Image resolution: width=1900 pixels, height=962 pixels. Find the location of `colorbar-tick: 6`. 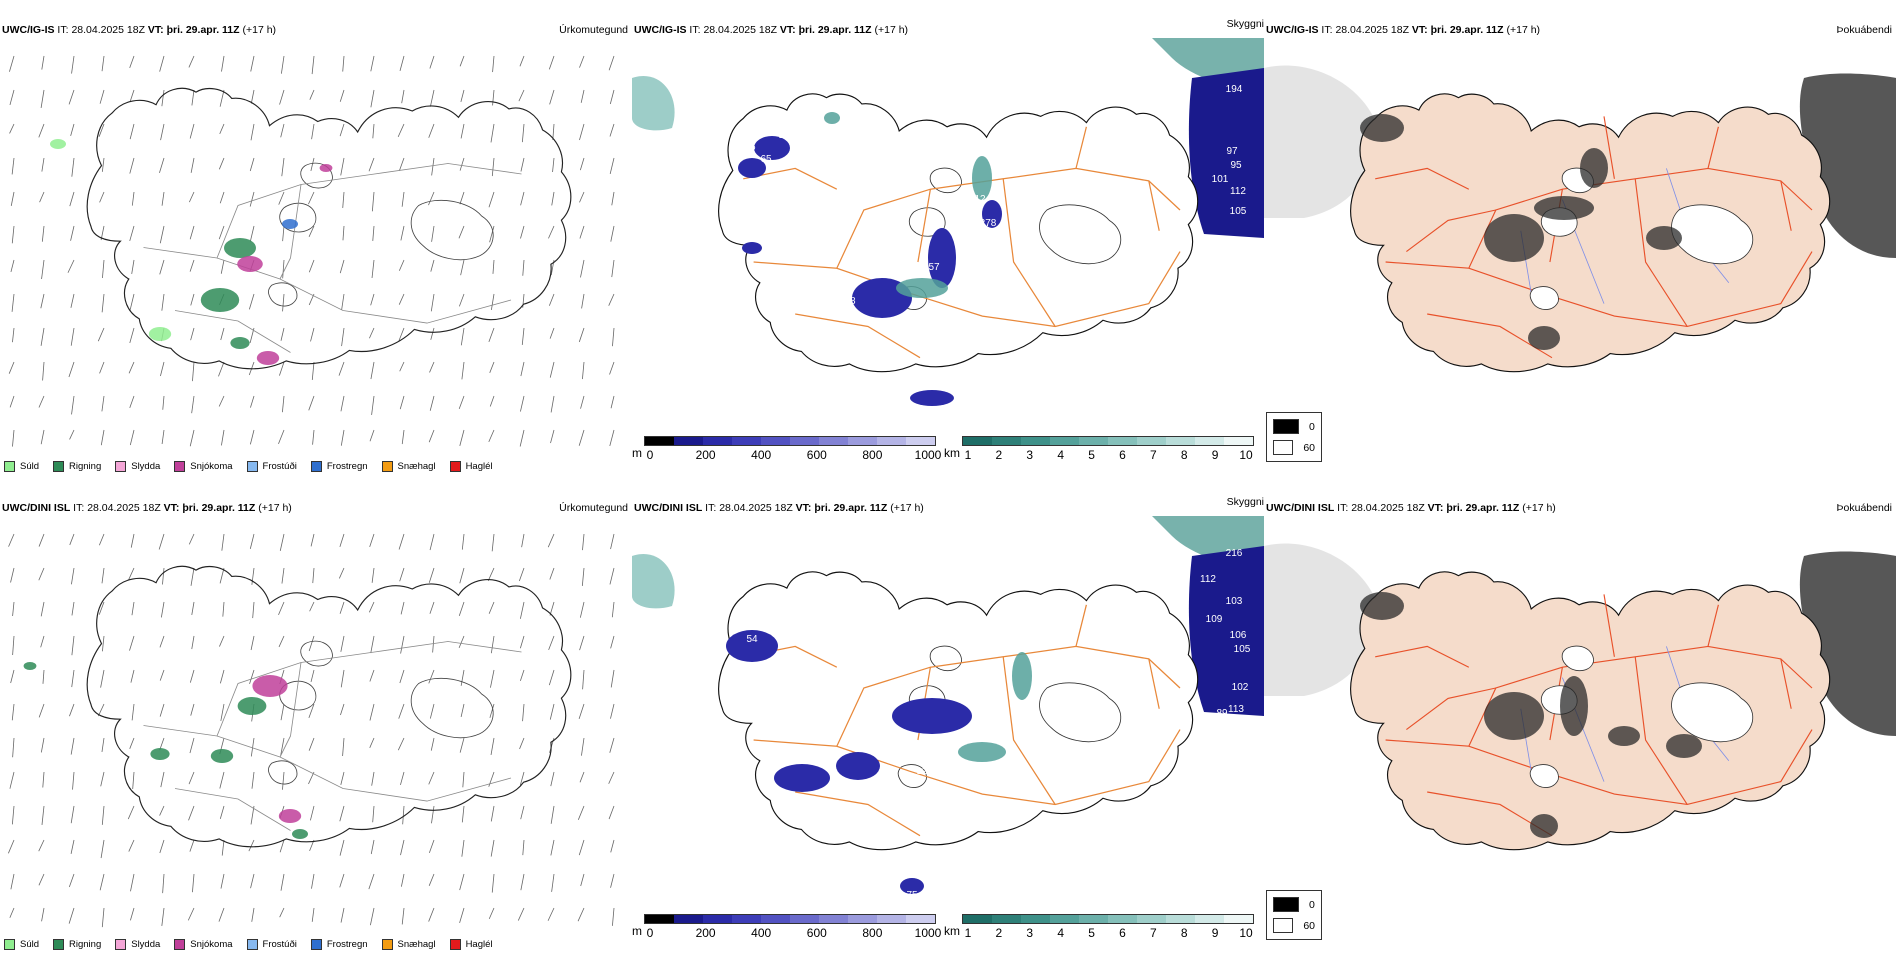

colorbar-tick: 6 is located at coordinates (1122, 933).